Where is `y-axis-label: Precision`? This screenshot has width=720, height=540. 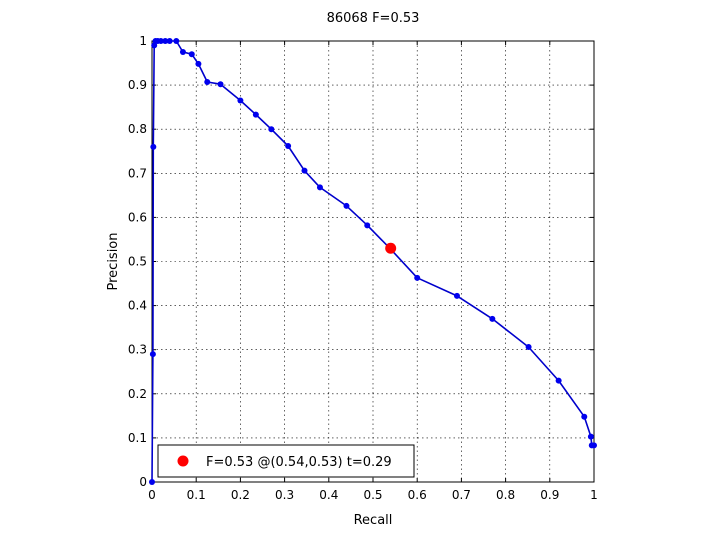 y-axis-label: Precision is located at coordinates (113, 261).